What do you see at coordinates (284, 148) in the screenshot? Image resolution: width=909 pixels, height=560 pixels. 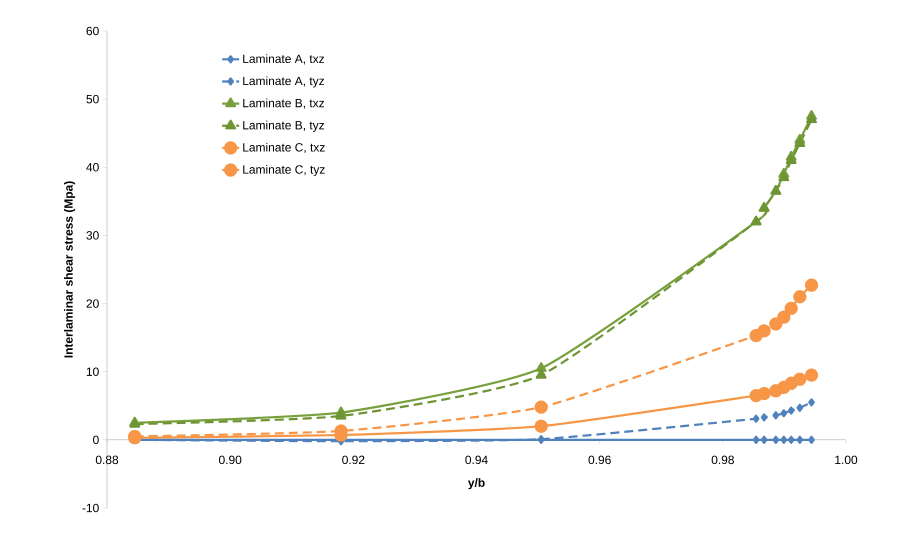 I see `legend-label: Laminate C, txz` at bounding box center [284, 148].